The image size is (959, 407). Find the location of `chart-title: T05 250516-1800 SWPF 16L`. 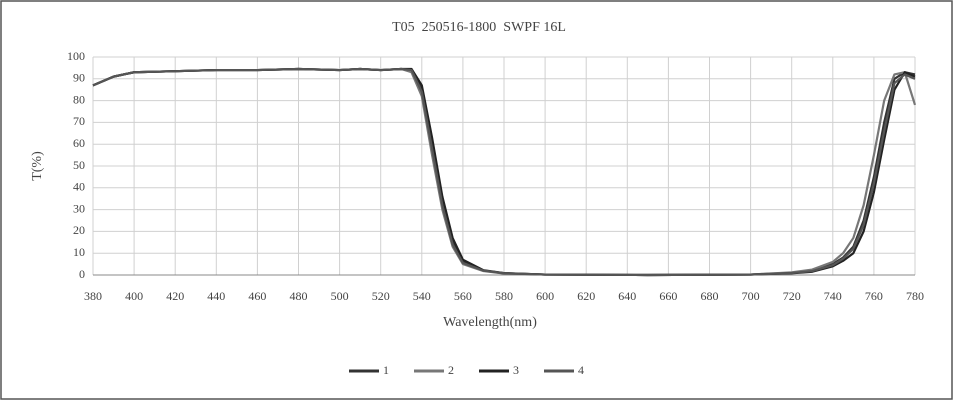

chart-title: T05 250516-1800 SWPF 16L is located at coordinates (479, 27).